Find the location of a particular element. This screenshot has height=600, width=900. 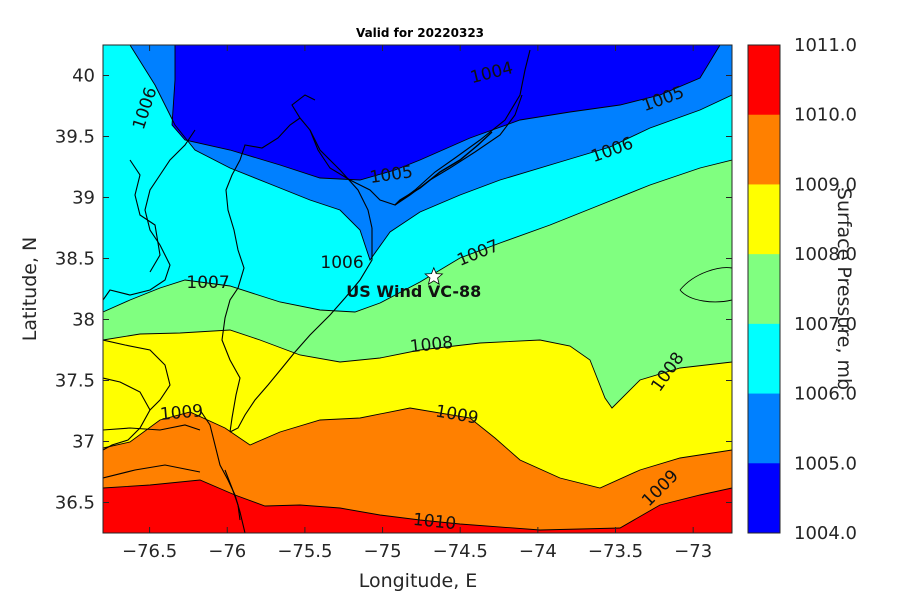

colorbar-frame is located at coordinates (764, 289).